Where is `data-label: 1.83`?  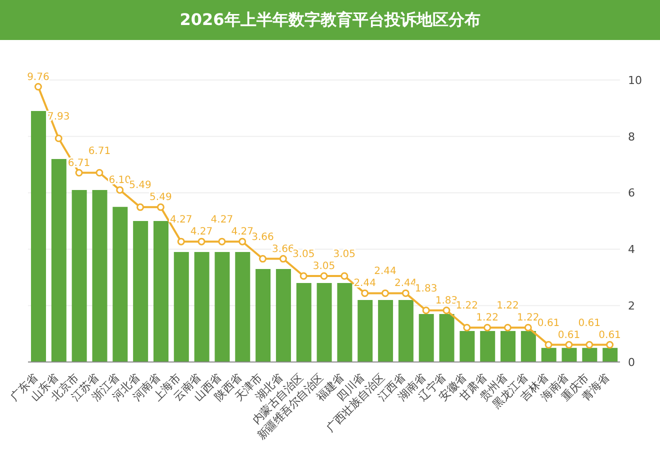
data-label: 1.83 is located at coordinates (426, 288).